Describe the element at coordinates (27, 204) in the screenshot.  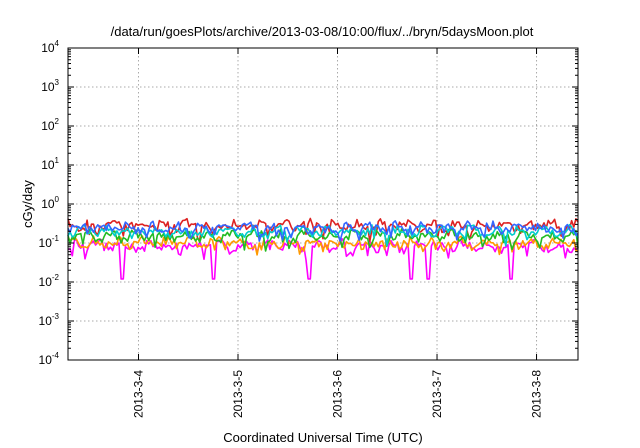
I see `y-axis-label: cGy/day` at that location.